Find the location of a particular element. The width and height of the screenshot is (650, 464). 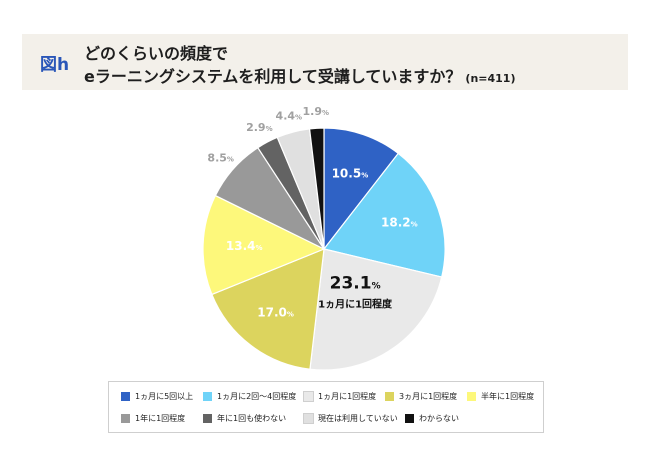

svg-text: 18.2% is located at coordinates (399, 223).